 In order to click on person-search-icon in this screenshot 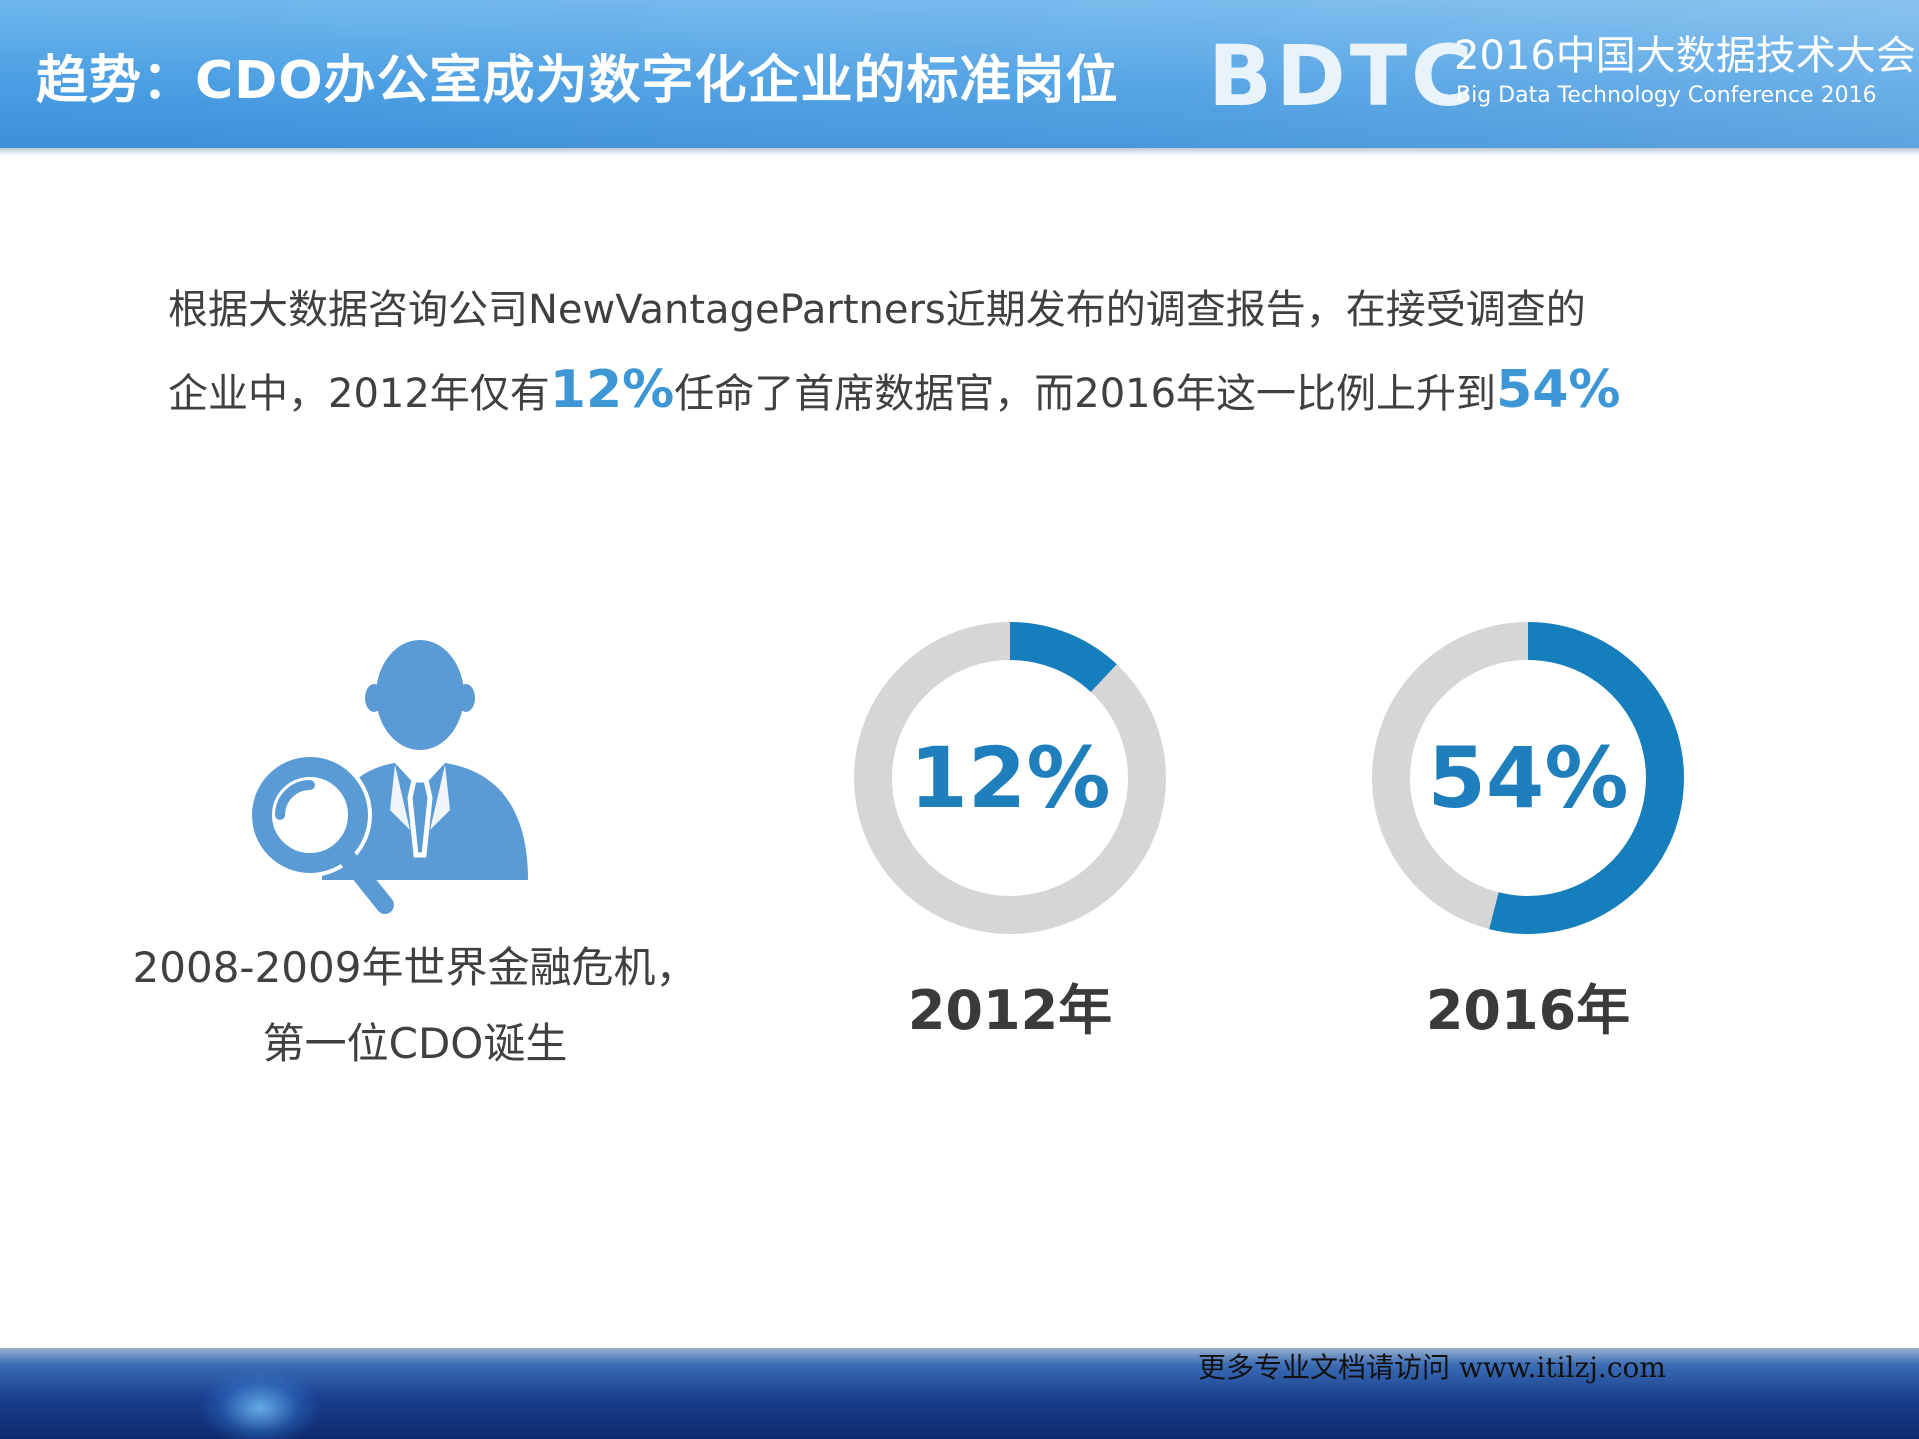, I will do `click(394, 775)`.